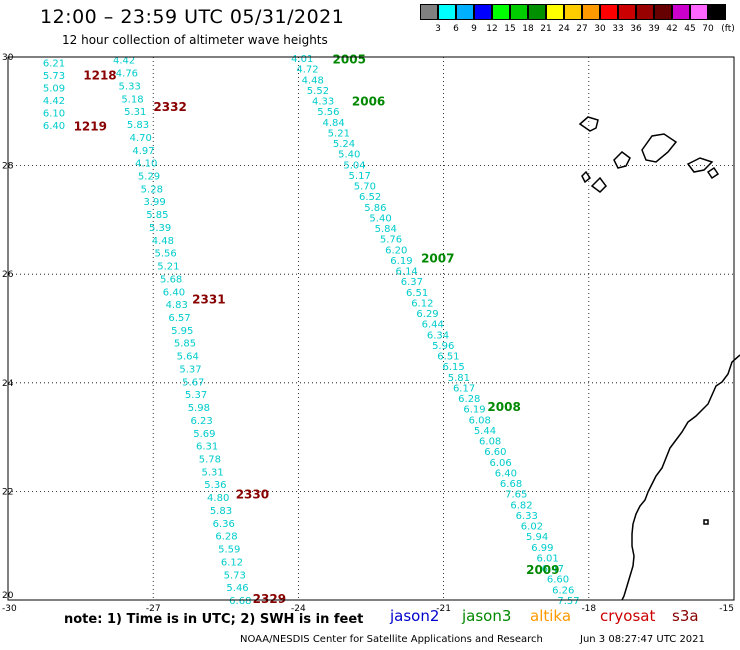 The image size is (740, 650). Describe the element at coordinates (443, 346) in the screenshot. I see `wave-height-value: 5.96` at that location.